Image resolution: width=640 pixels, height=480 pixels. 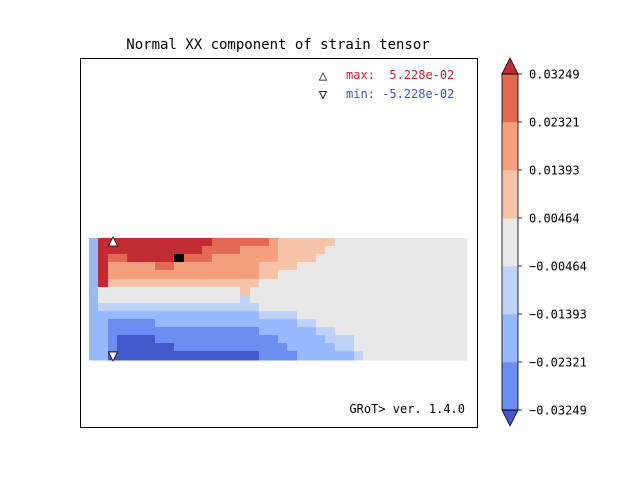 I want to click on colorbar-tick-label: 0.02321, so click(x=554, y=122).